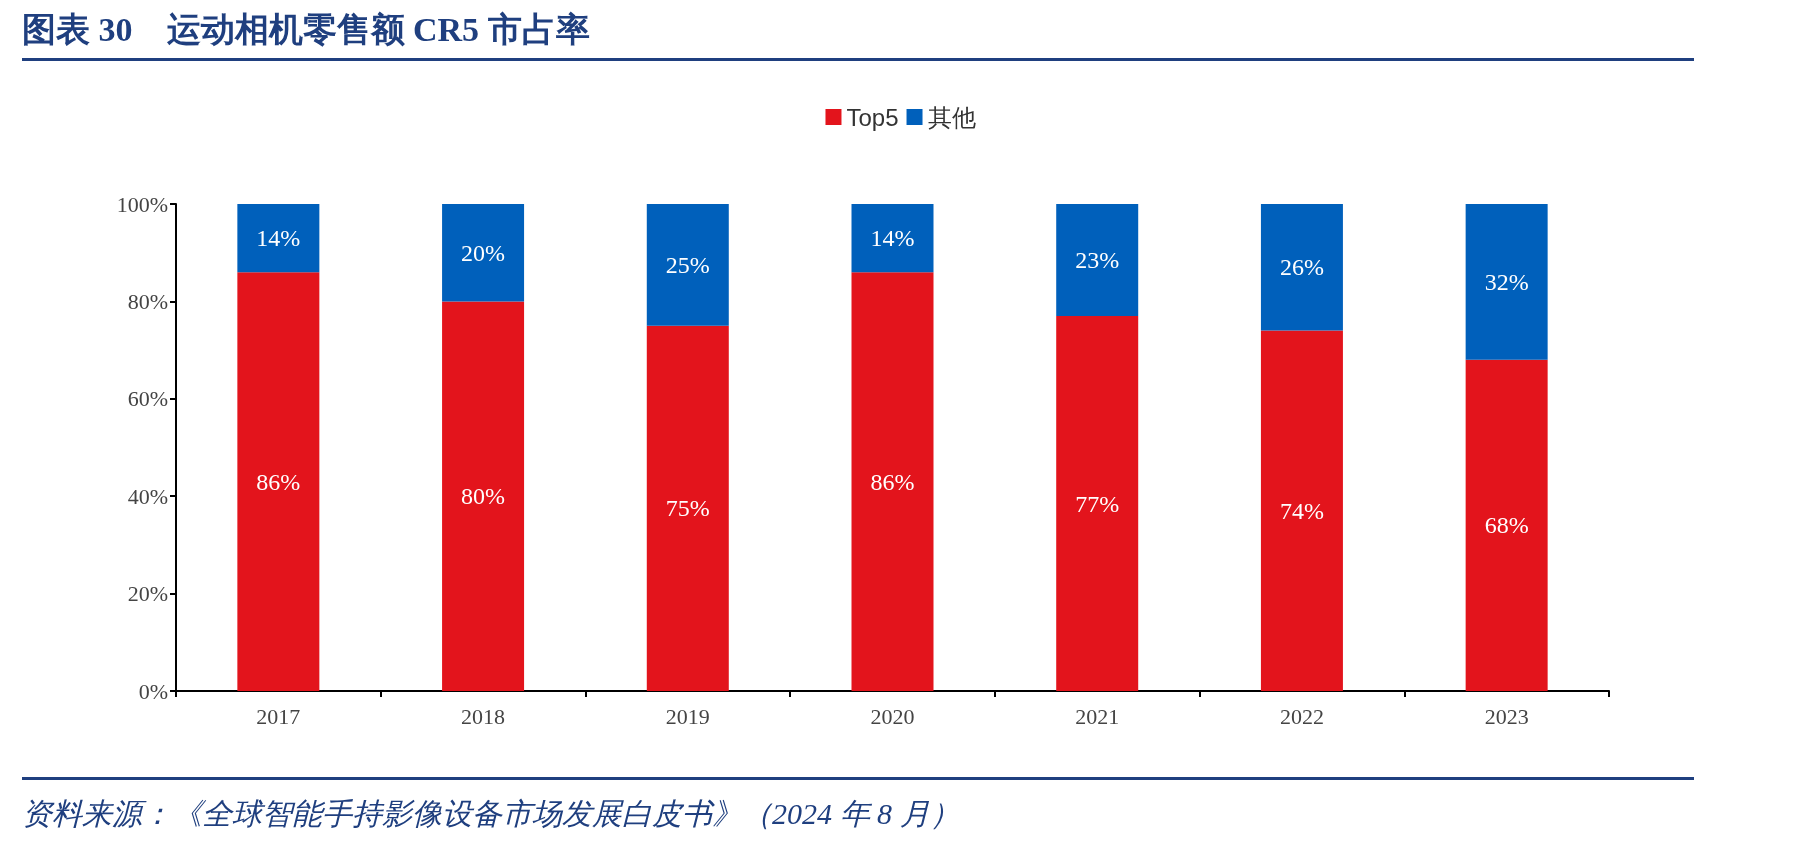 This screenshot has width=1801, height=848. I want to click on data-label: 80%, so click(483, 496).